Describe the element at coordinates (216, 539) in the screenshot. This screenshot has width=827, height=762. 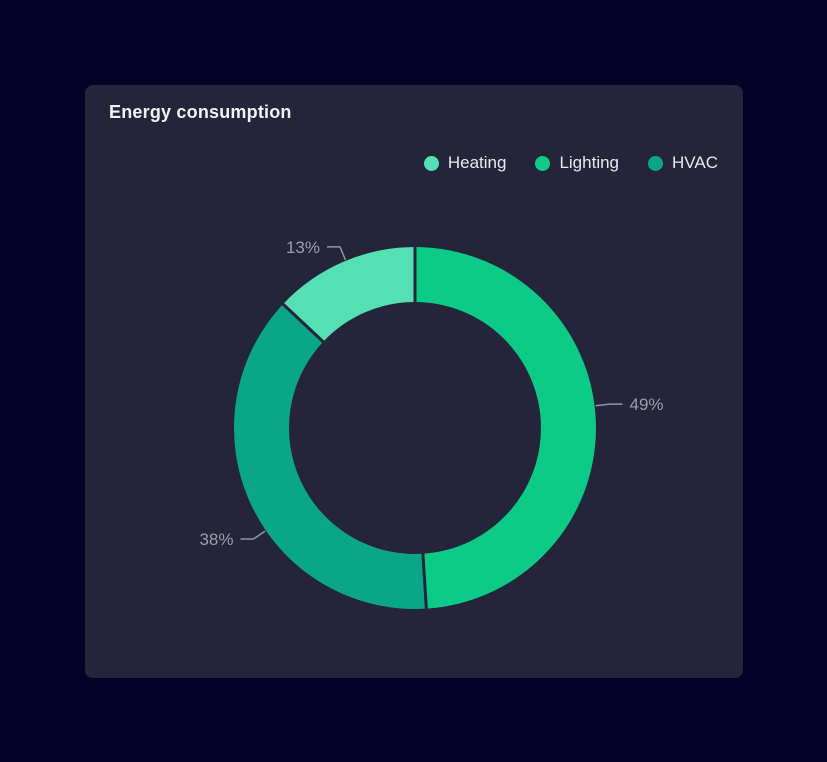
I see `segment-label-hvac: 38%` at that location.